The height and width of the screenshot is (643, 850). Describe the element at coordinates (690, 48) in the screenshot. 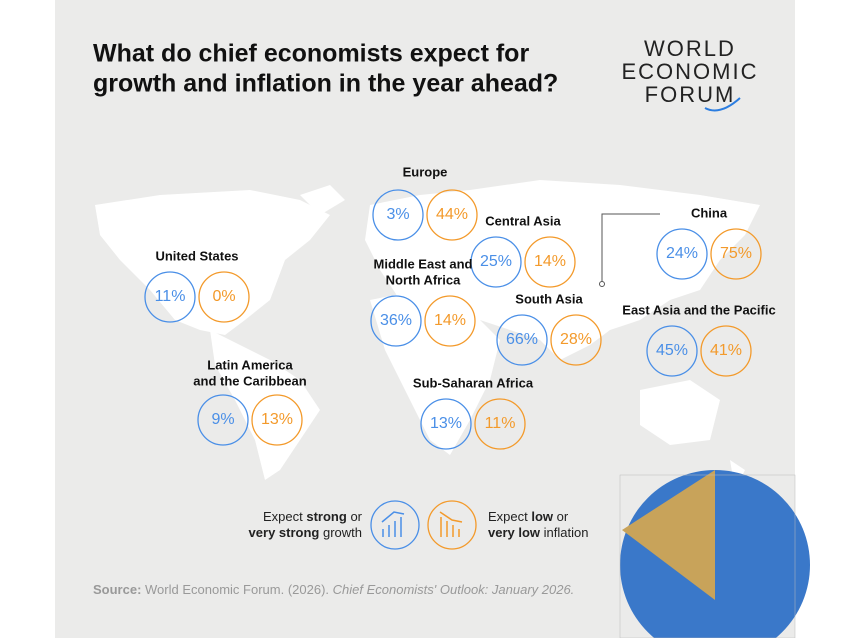

I see `logo-text: WORLD` at that location.